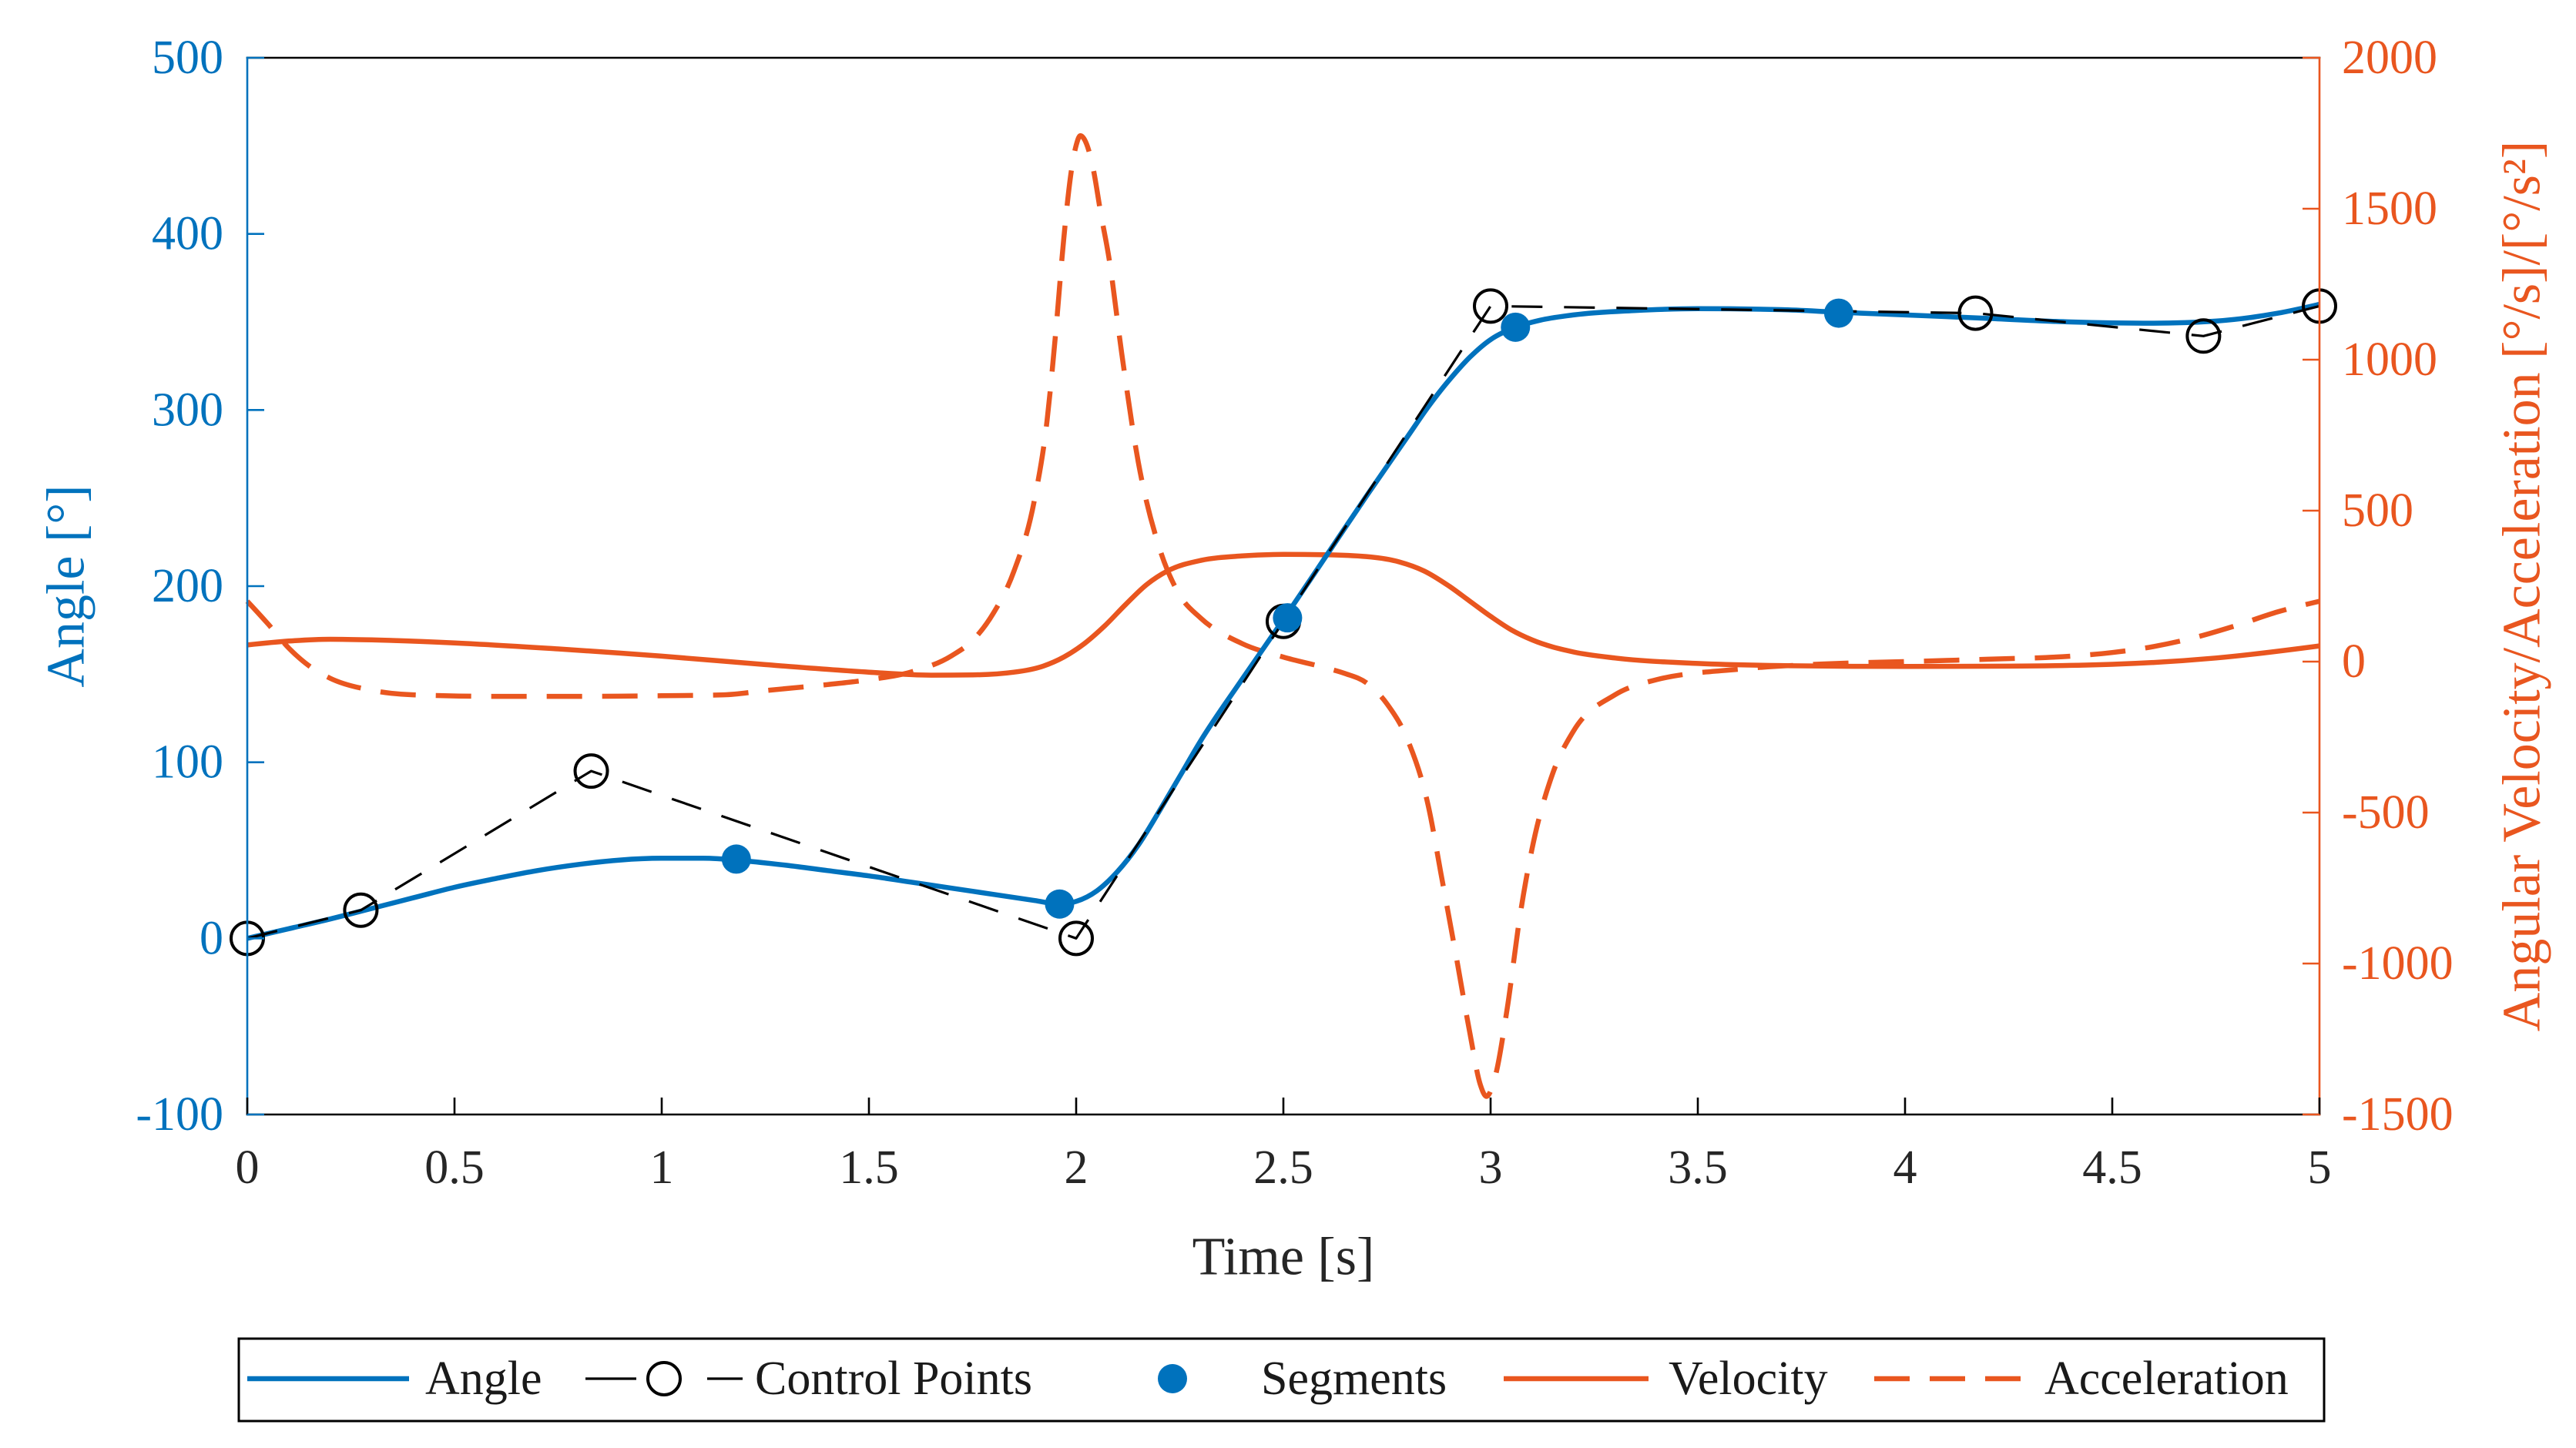 The width and height of the screenshot is (2576, 1448). Describe the element at coordinates (248, 1167) in the screenshot. I see `x-tick-label: 0` at that location.